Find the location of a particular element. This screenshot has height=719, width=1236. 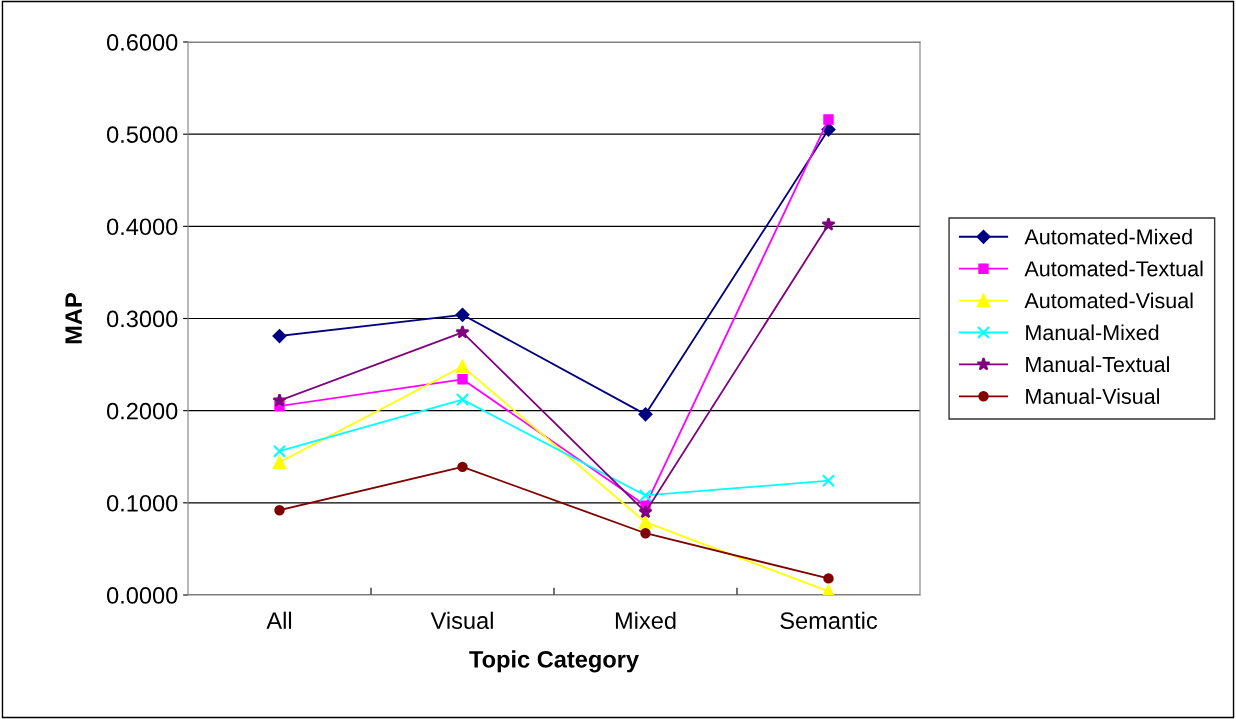

legend-label: Manual-Textual is located at coordinates (1097, 364).